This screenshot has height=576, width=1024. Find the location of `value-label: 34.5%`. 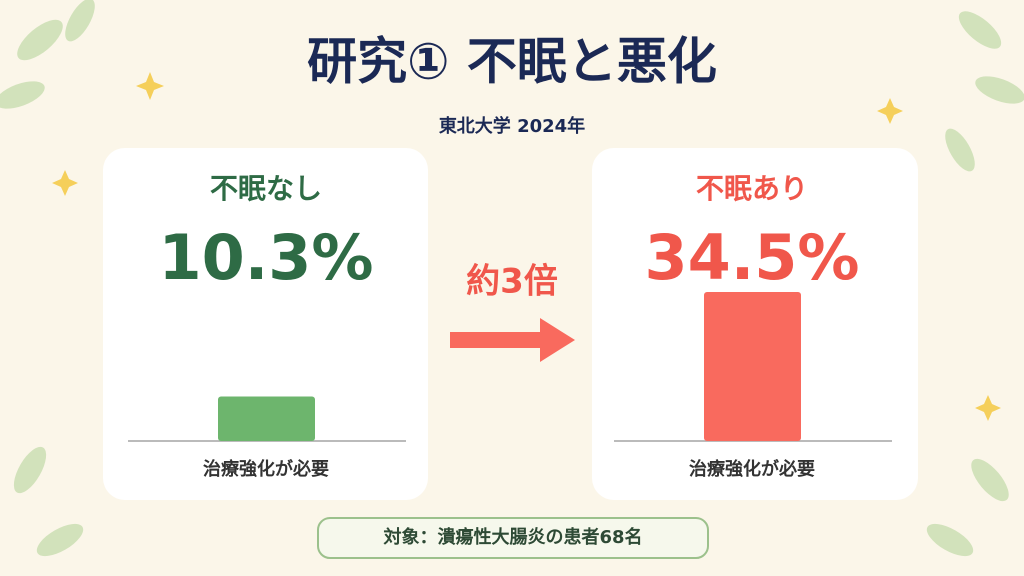

value-label: 34.5% is located at coordinates (751, 257).